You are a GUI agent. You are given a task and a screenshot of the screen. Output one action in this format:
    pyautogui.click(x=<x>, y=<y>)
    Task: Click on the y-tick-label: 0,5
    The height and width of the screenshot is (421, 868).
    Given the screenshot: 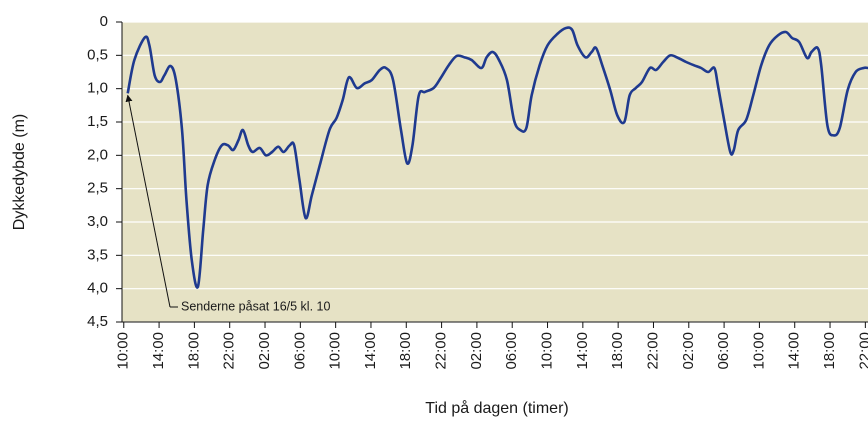 What is the action you would take?
    pyautogui.click(x=97, y=54)
    